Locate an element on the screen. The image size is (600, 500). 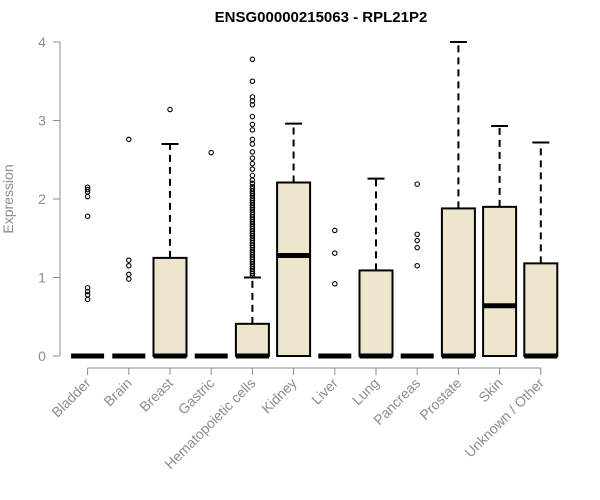
box-group-skin is located at coordinates (500, 240).